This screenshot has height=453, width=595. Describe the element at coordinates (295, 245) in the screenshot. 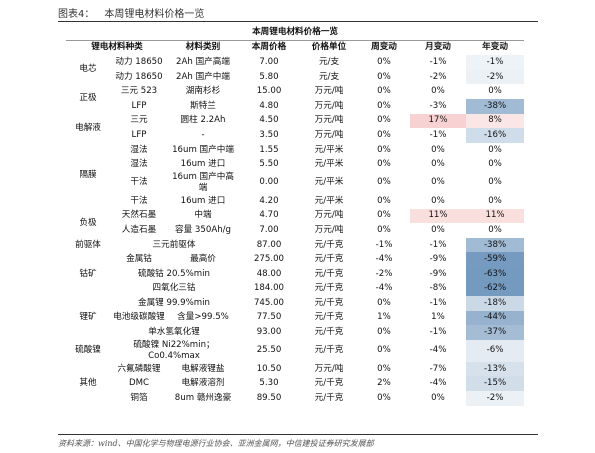

I see `data-row: 前驱体 三元前驱体 87.00 元/千克 -1% -1% -38%` at that location.